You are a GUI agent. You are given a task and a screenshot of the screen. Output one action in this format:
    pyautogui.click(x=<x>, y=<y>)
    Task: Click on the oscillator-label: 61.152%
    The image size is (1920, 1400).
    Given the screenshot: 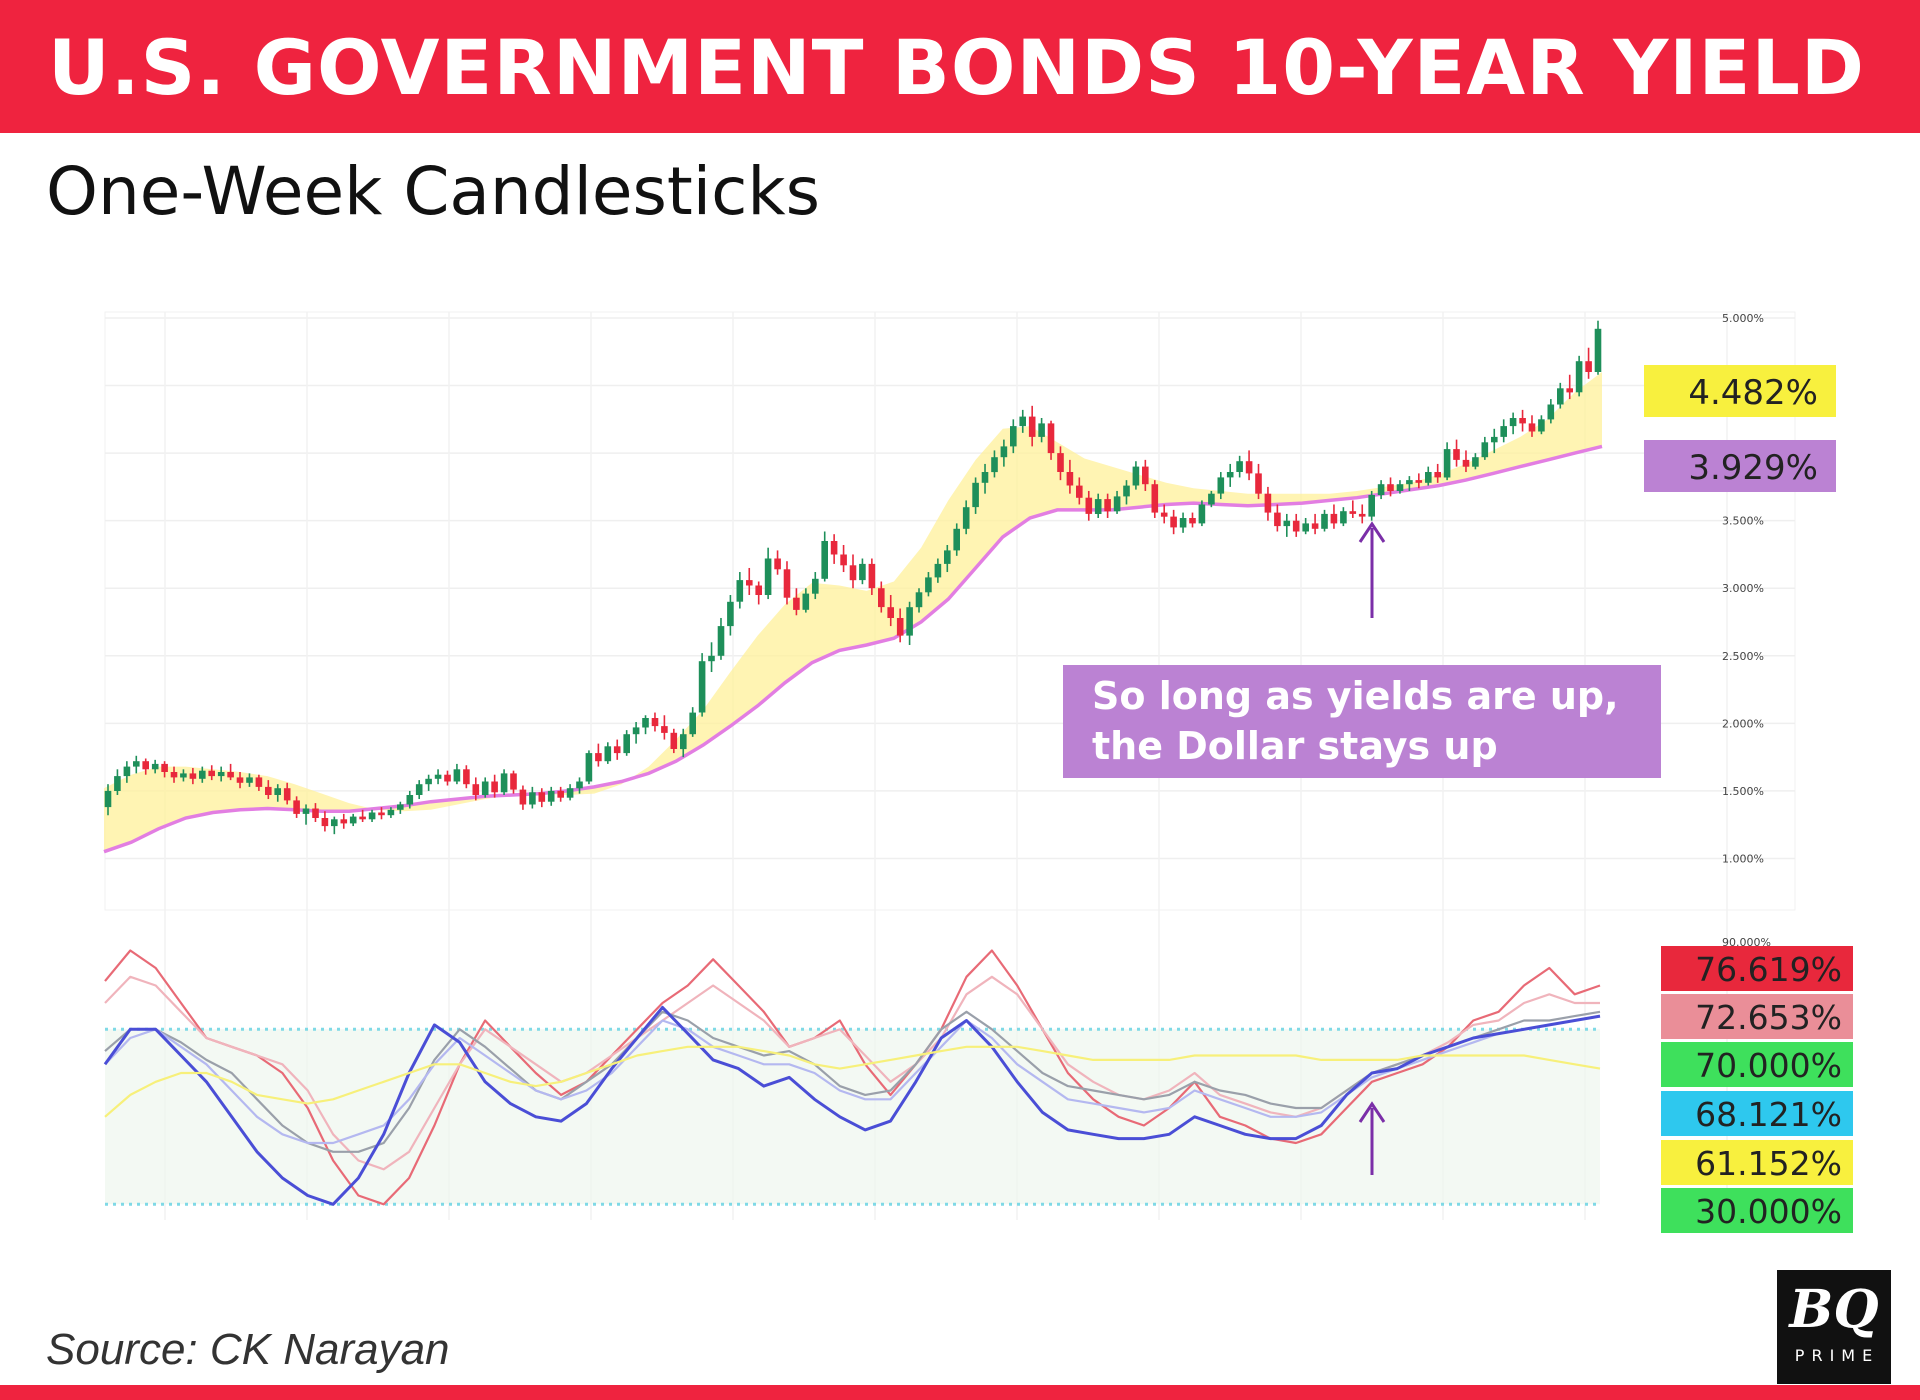 What is the action you would take?
    pyautogui.click(x=1757, y=1162)
    